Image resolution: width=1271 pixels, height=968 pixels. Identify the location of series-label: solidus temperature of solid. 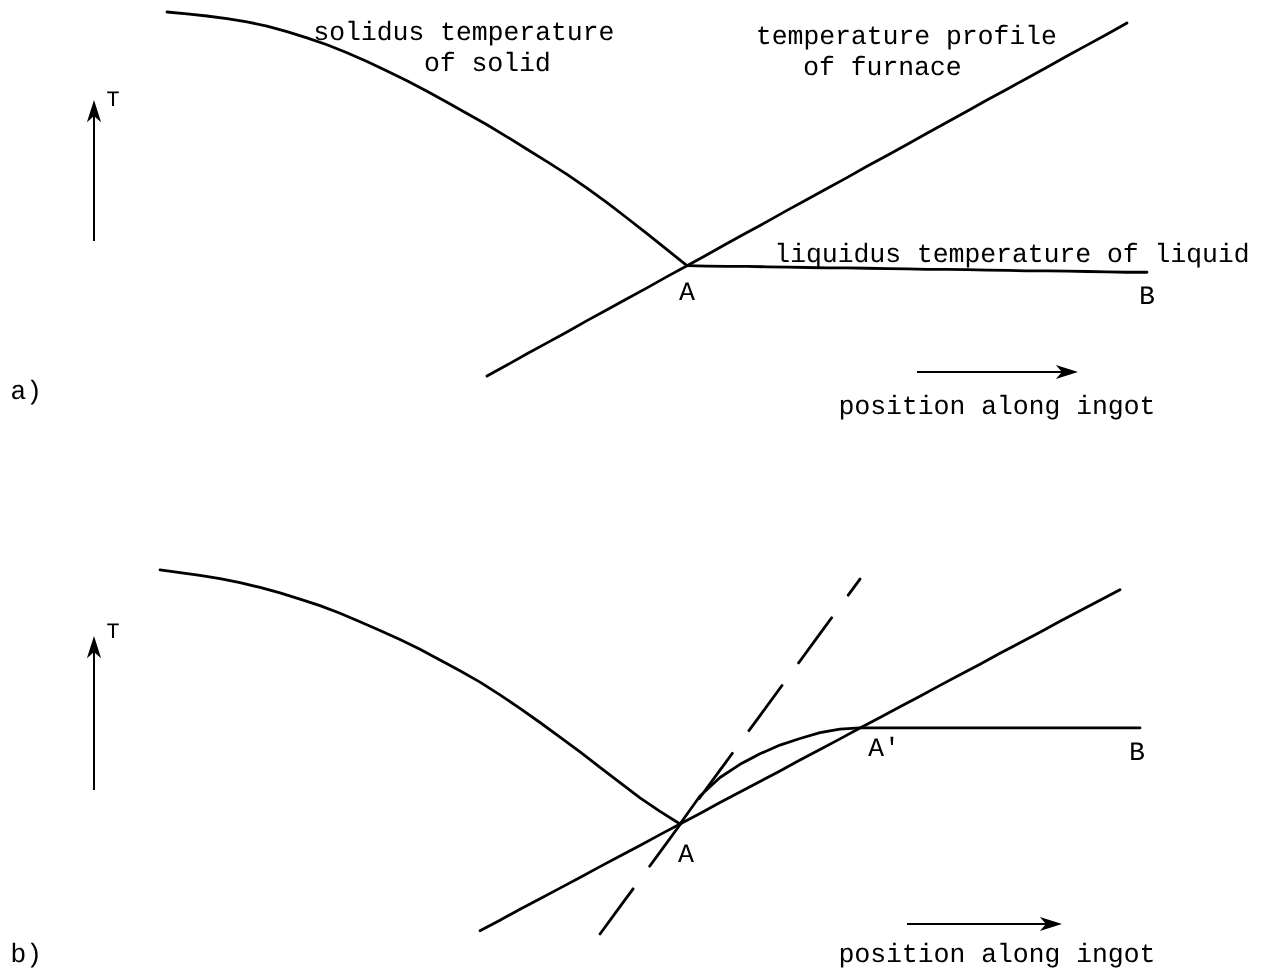
(464, 46).